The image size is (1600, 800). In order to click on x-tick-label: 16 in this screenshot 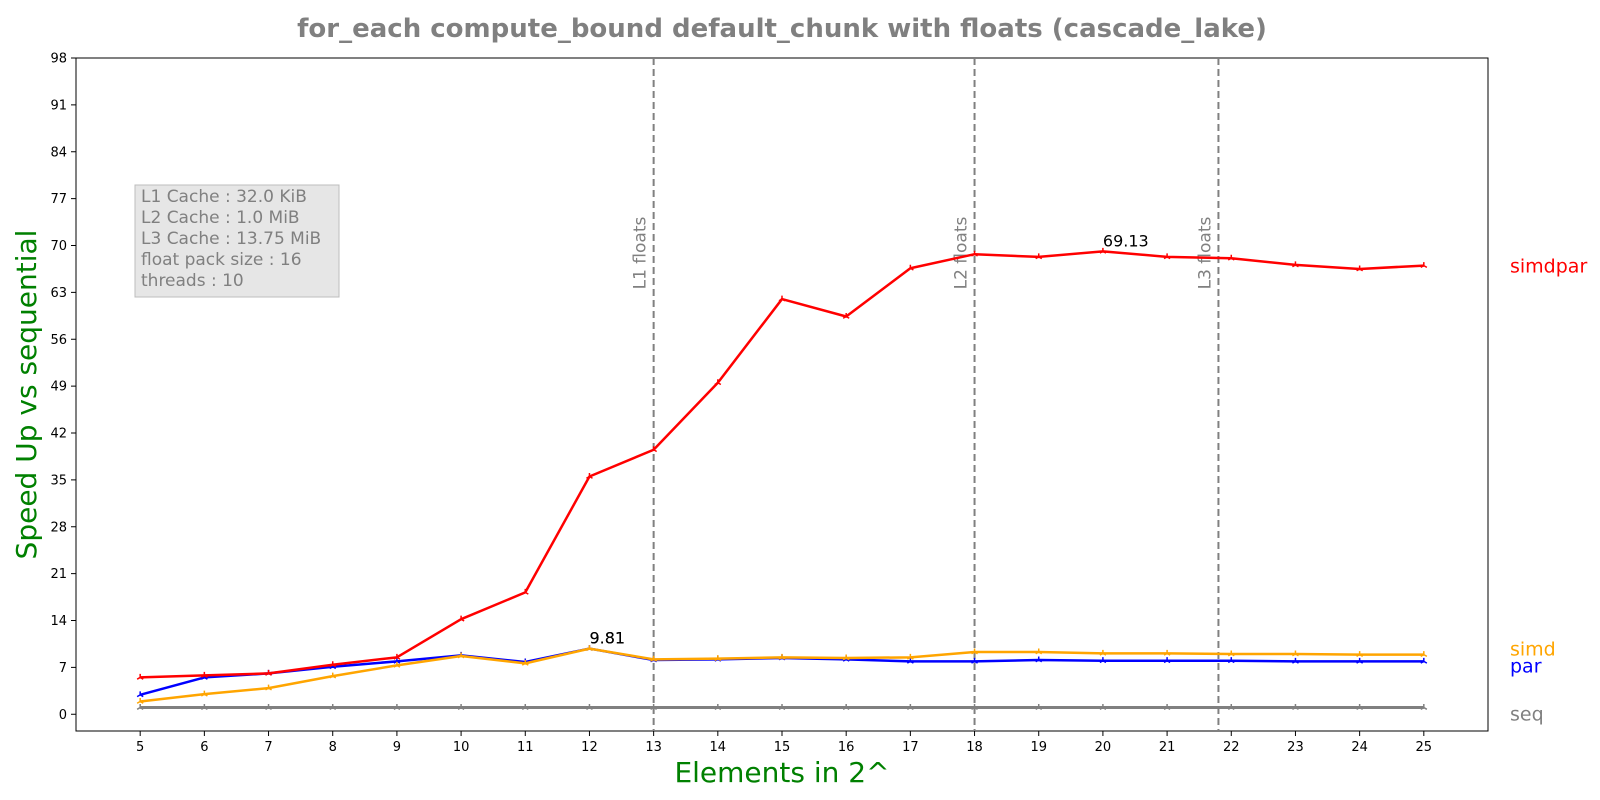, I will do `click(846, 747)`.